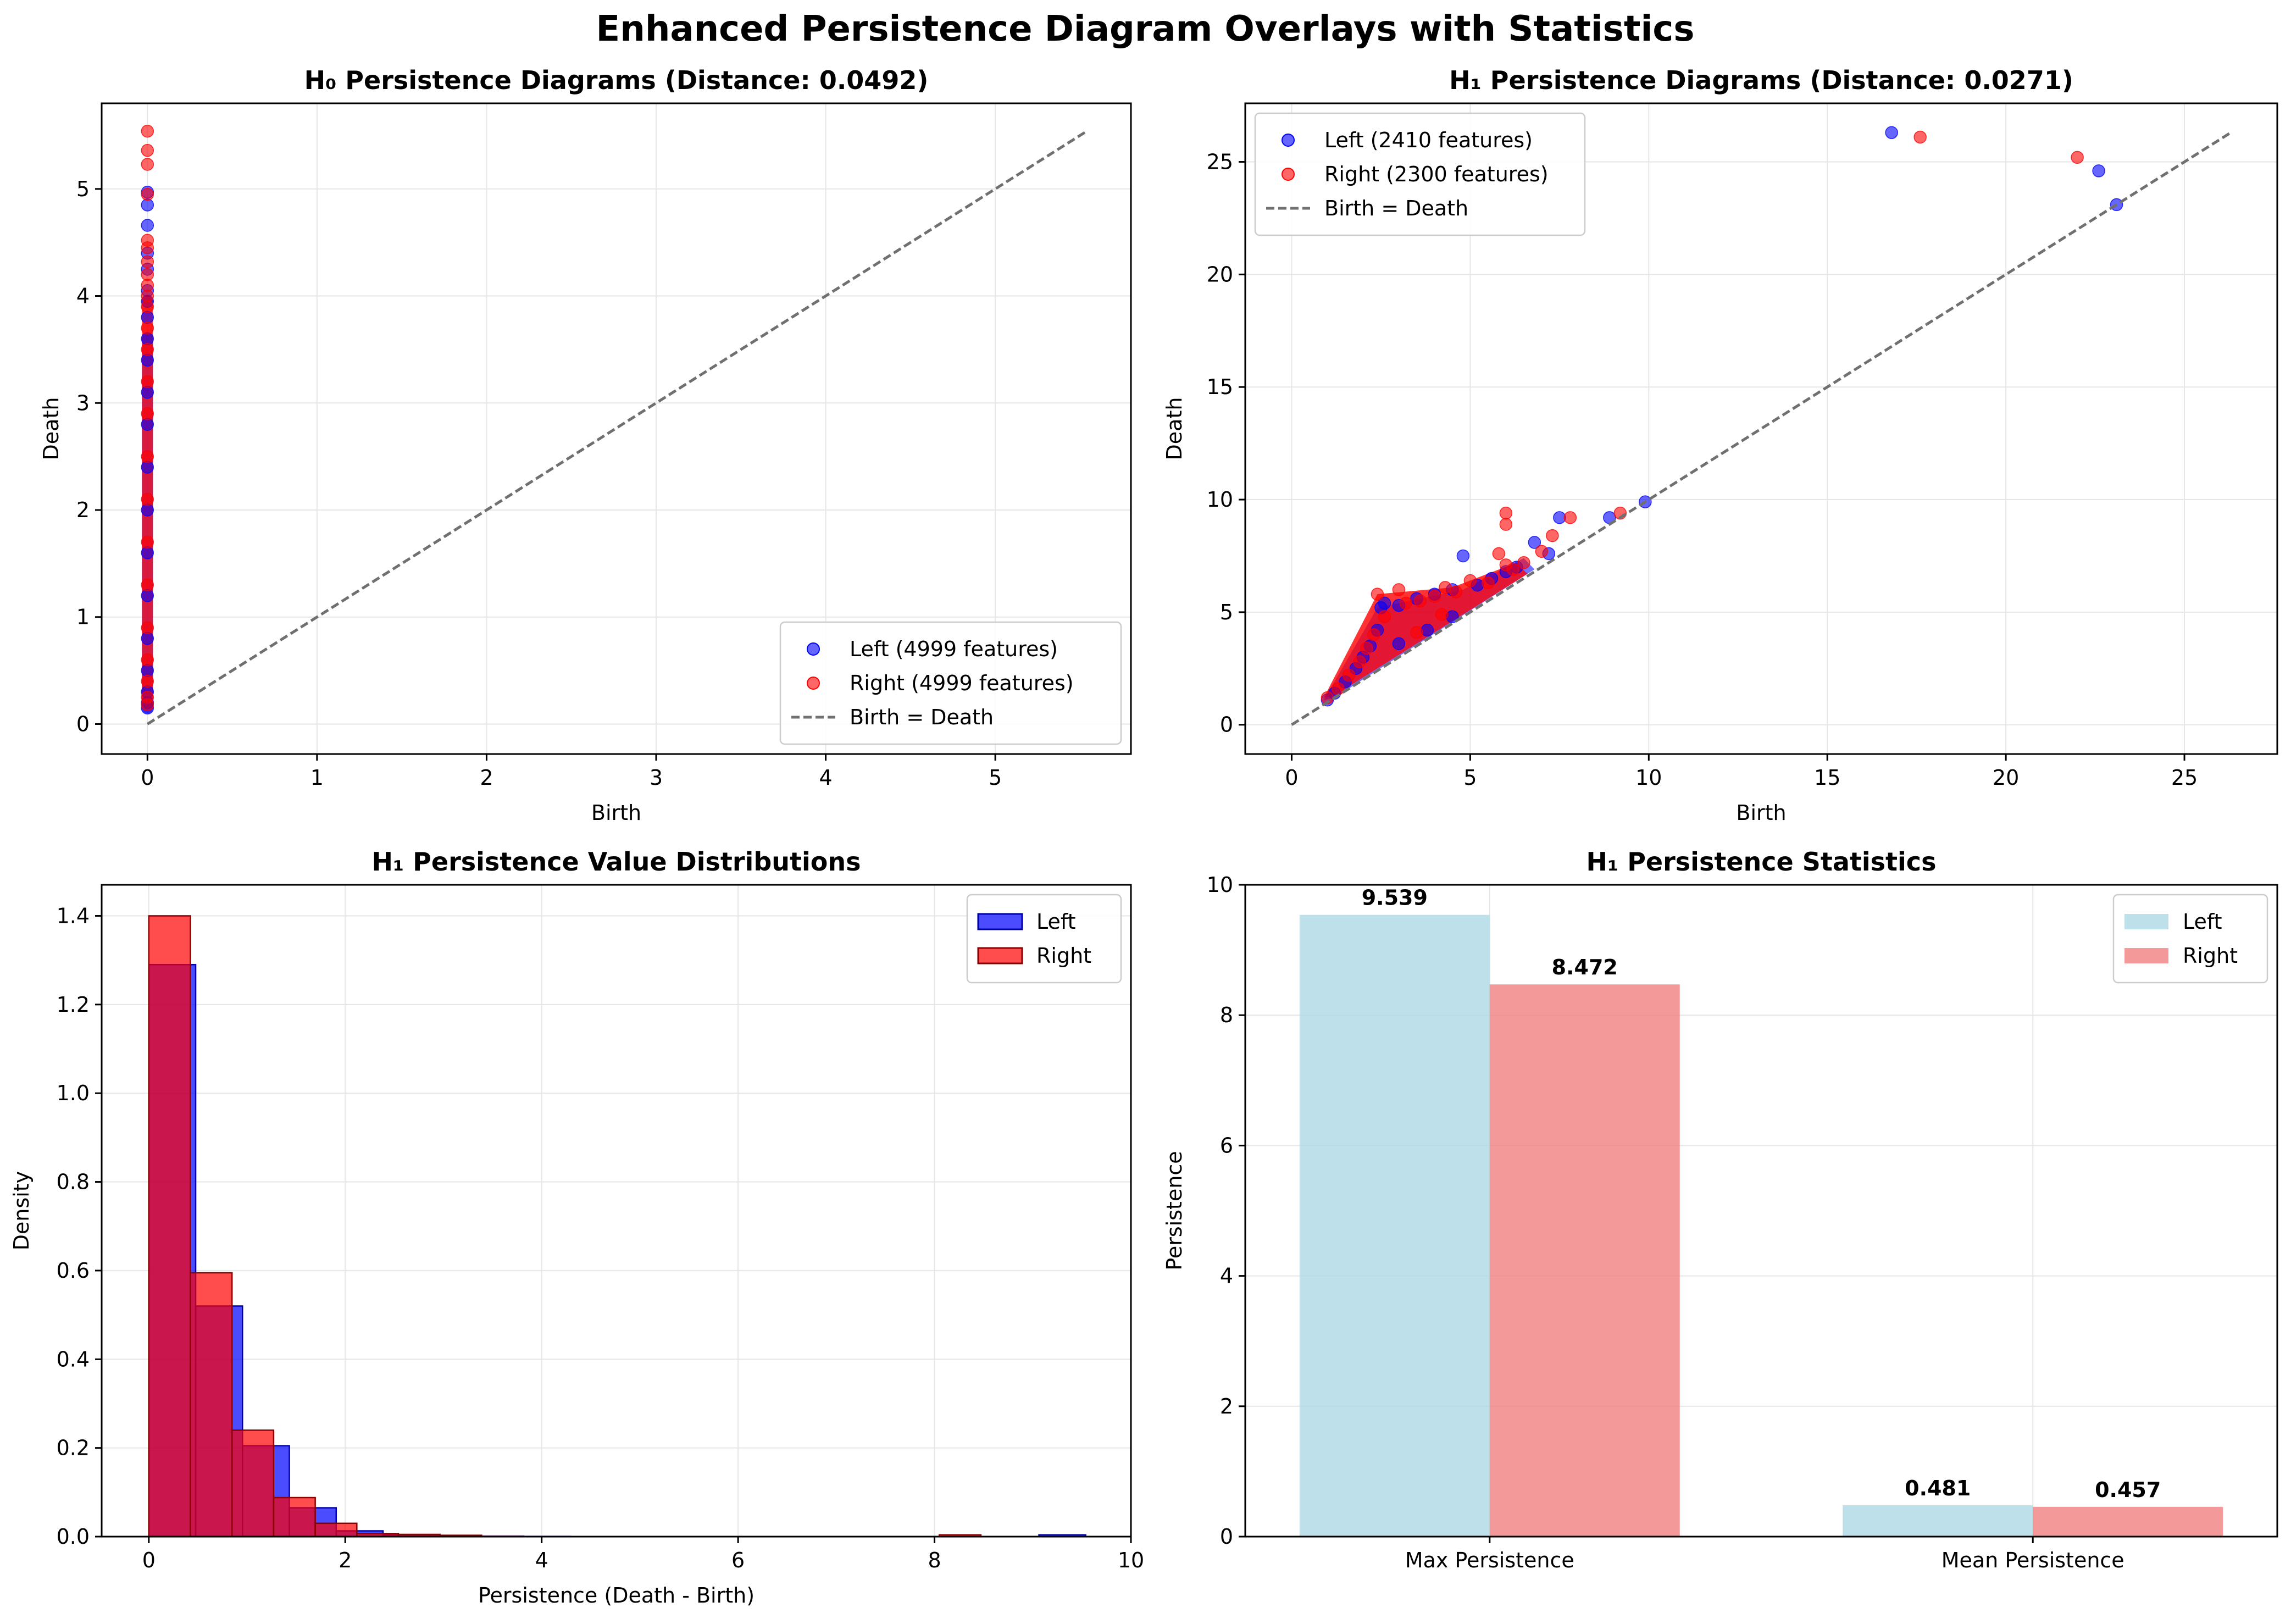 The height and width of the screenshot is (1624, 2291). I want to click on y-tick-label: 1.2, so click(74, 1005).